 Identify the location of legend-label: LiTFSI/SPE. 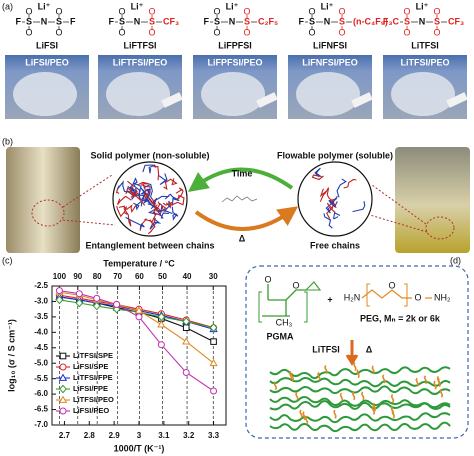
(93, 355).